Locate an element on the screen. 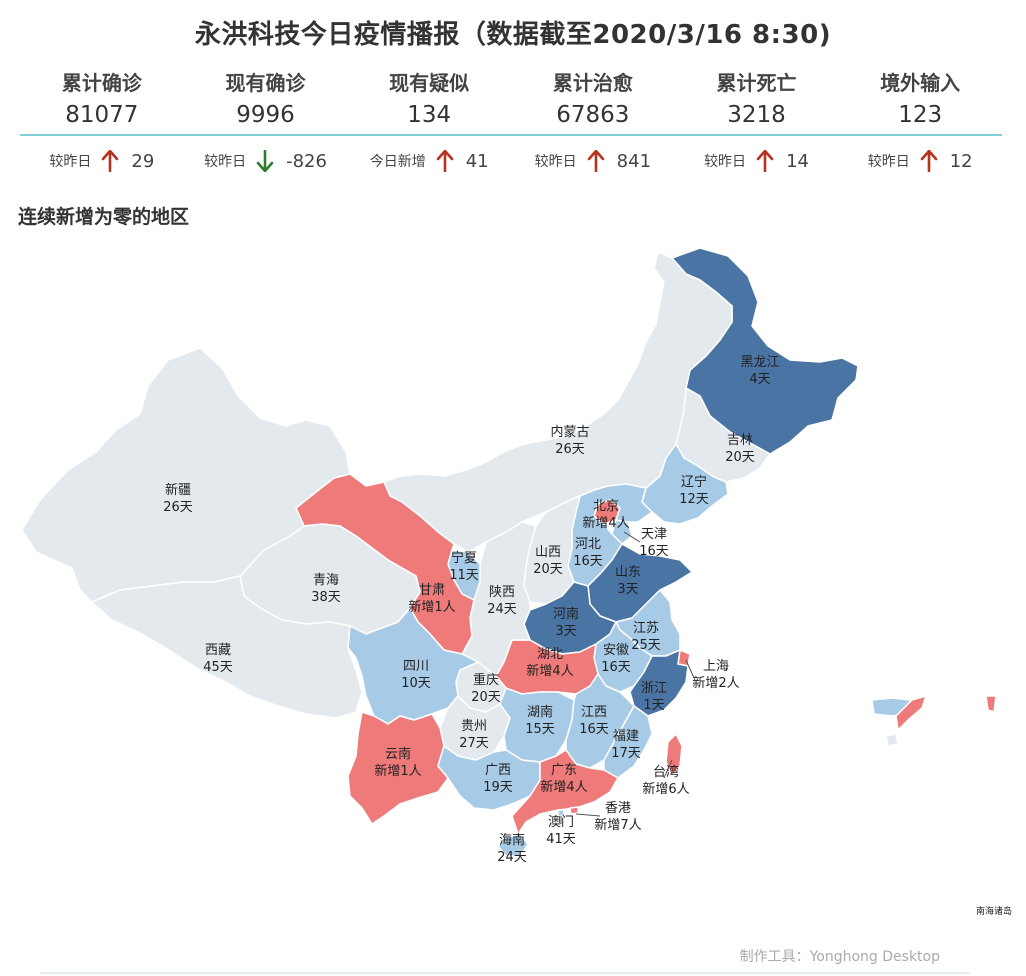  province-name-label: 北京 is located at coordinates (606, 506).